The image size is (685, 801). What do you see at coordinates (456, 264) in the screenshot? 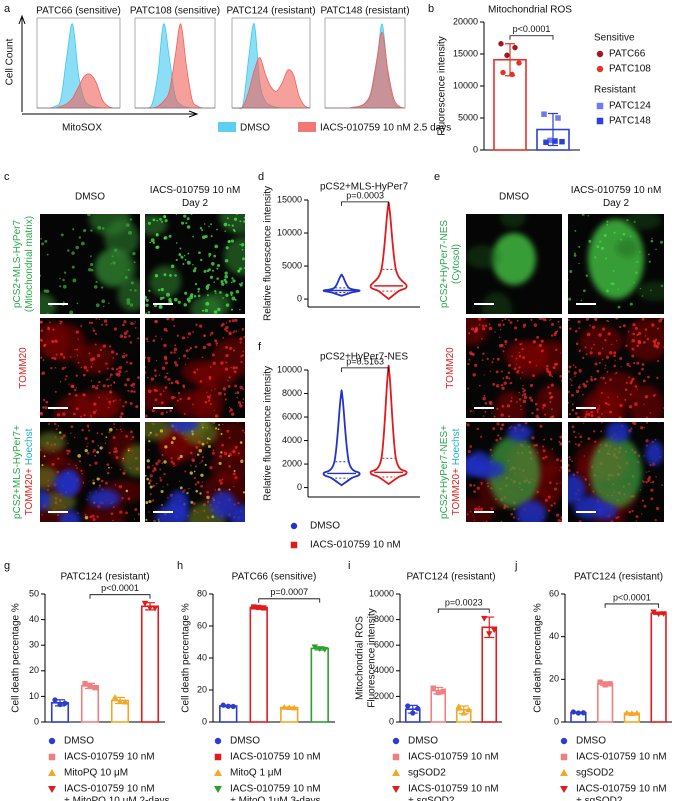
I see `row-label-part: (Cytosol)` at bounding box center [456, 264].